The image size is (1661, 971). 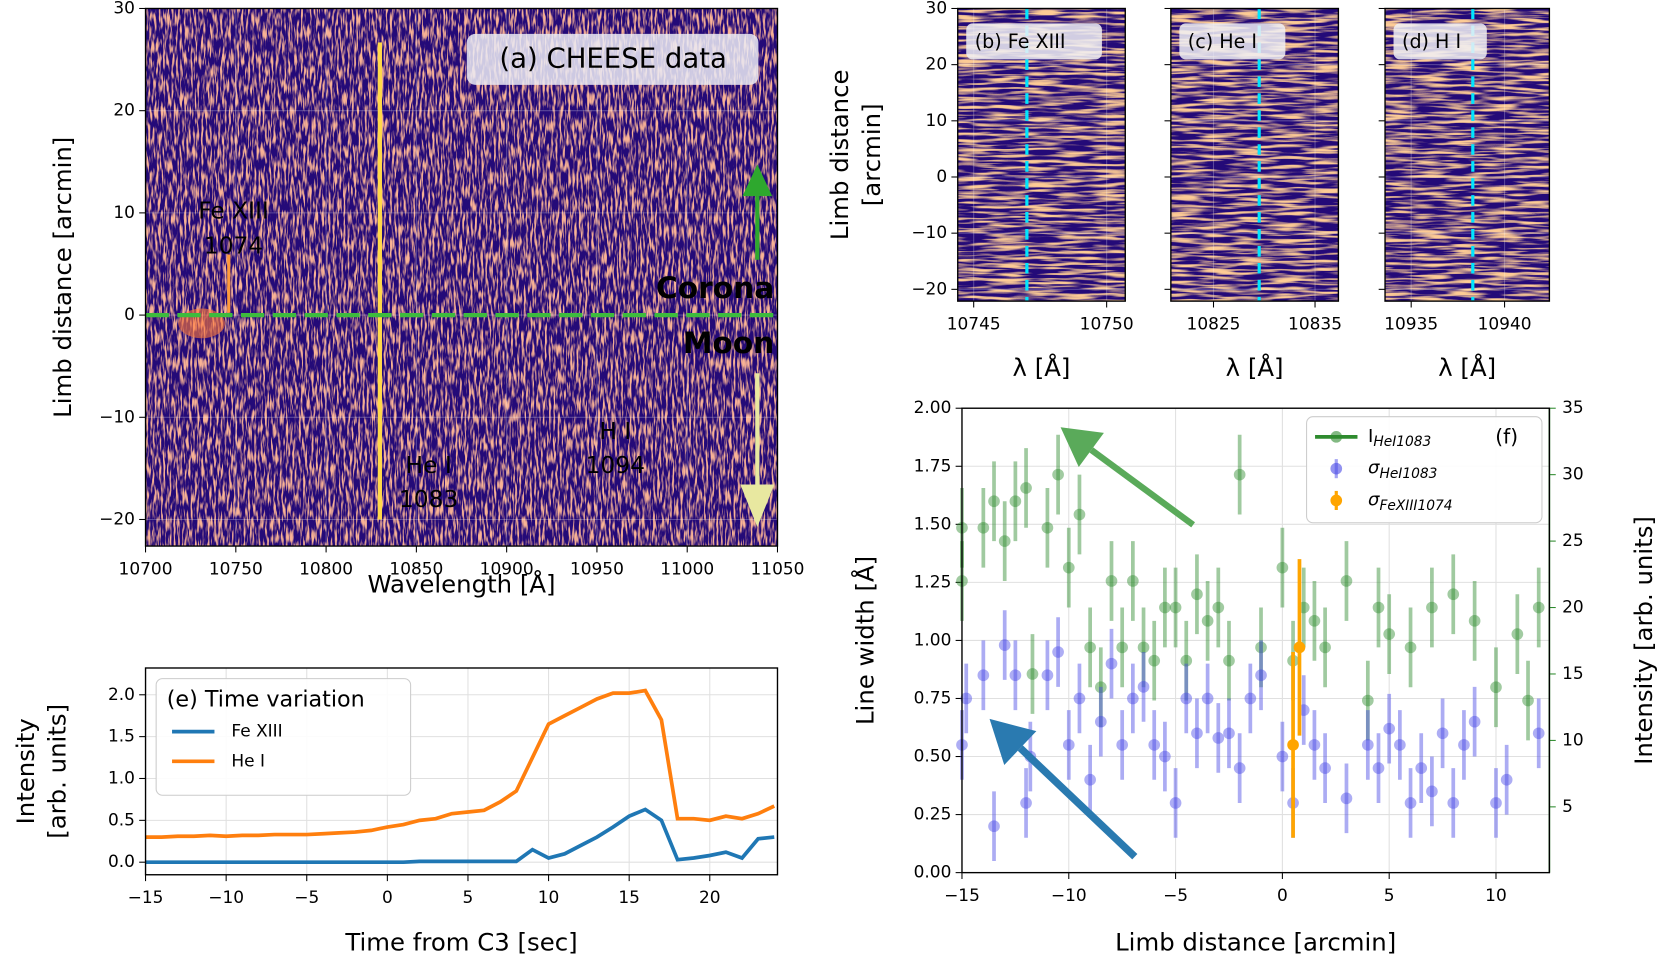 What do you see at coordinates (865, 640) in the screenshot?
I see `y-axis-label: Line width [Å]` at bounding box center [865, 640].